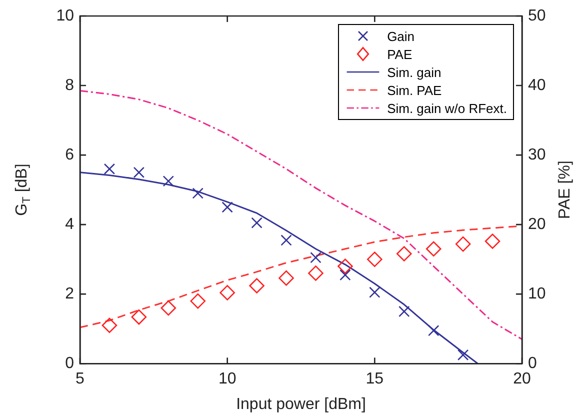  Describe the element at coordinates (565, 189) in the screenshot. I see `y2-axis-title: PAE [%]` at that location.